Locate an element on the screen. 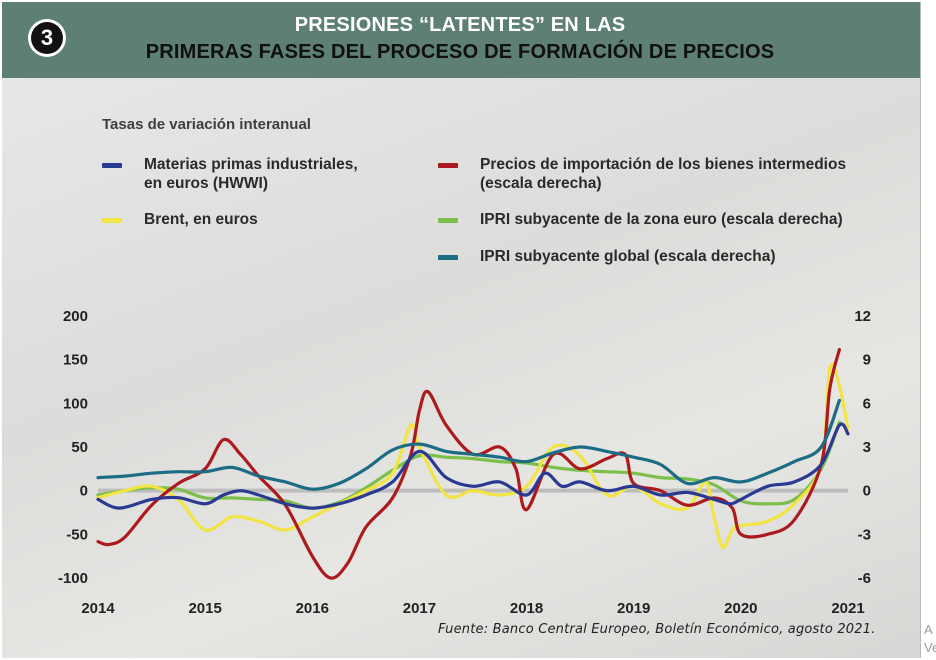  right-axis-tick-label: -3 is located at coordinates (864, 534).